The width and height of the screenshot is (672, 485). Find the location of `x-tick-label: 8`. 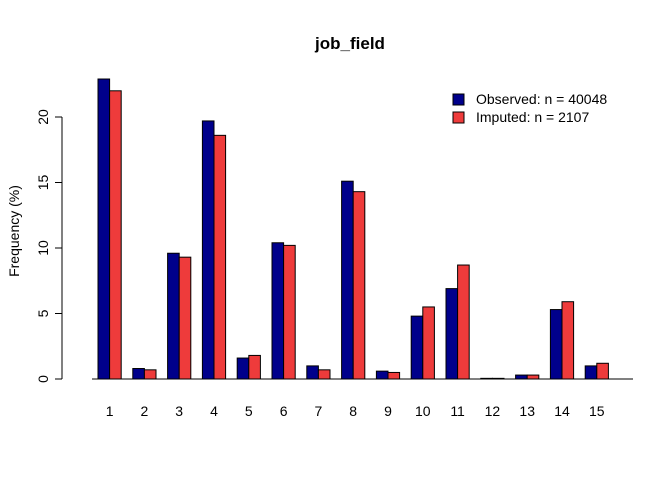

x-tick-label: 8 is located at coordinates (353, 411).